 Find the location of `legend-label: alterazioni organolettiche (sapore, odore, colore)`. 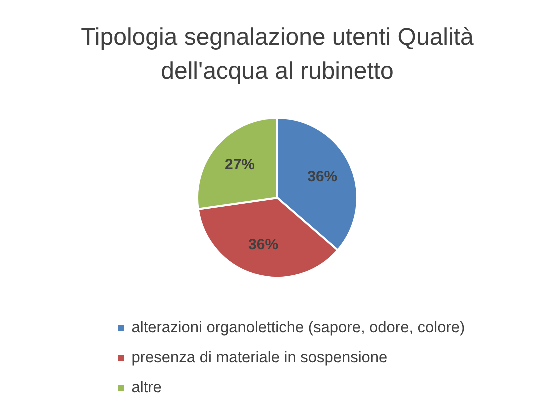

legend-label: alterazioni organolettiche (sapore, odore, colore) is located at coordinates (299, 328).